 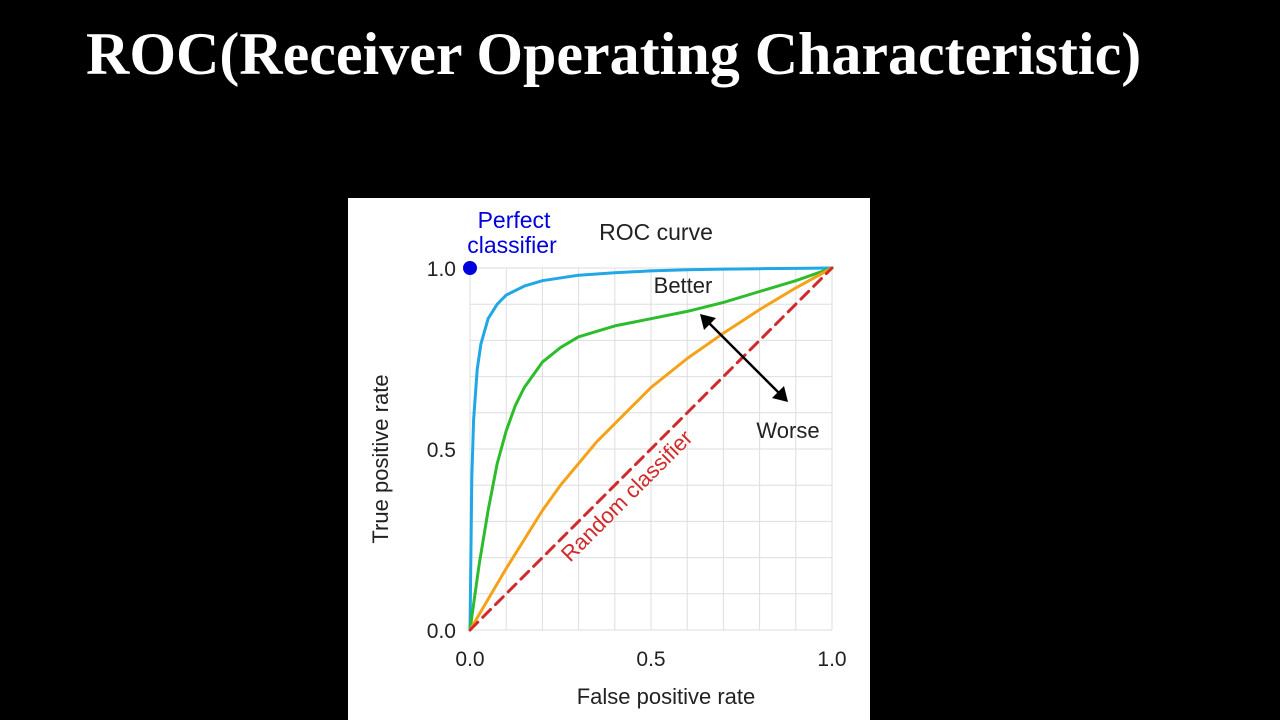 I want to click on y-tick-label: 1.0, so click(x=441, y=269).